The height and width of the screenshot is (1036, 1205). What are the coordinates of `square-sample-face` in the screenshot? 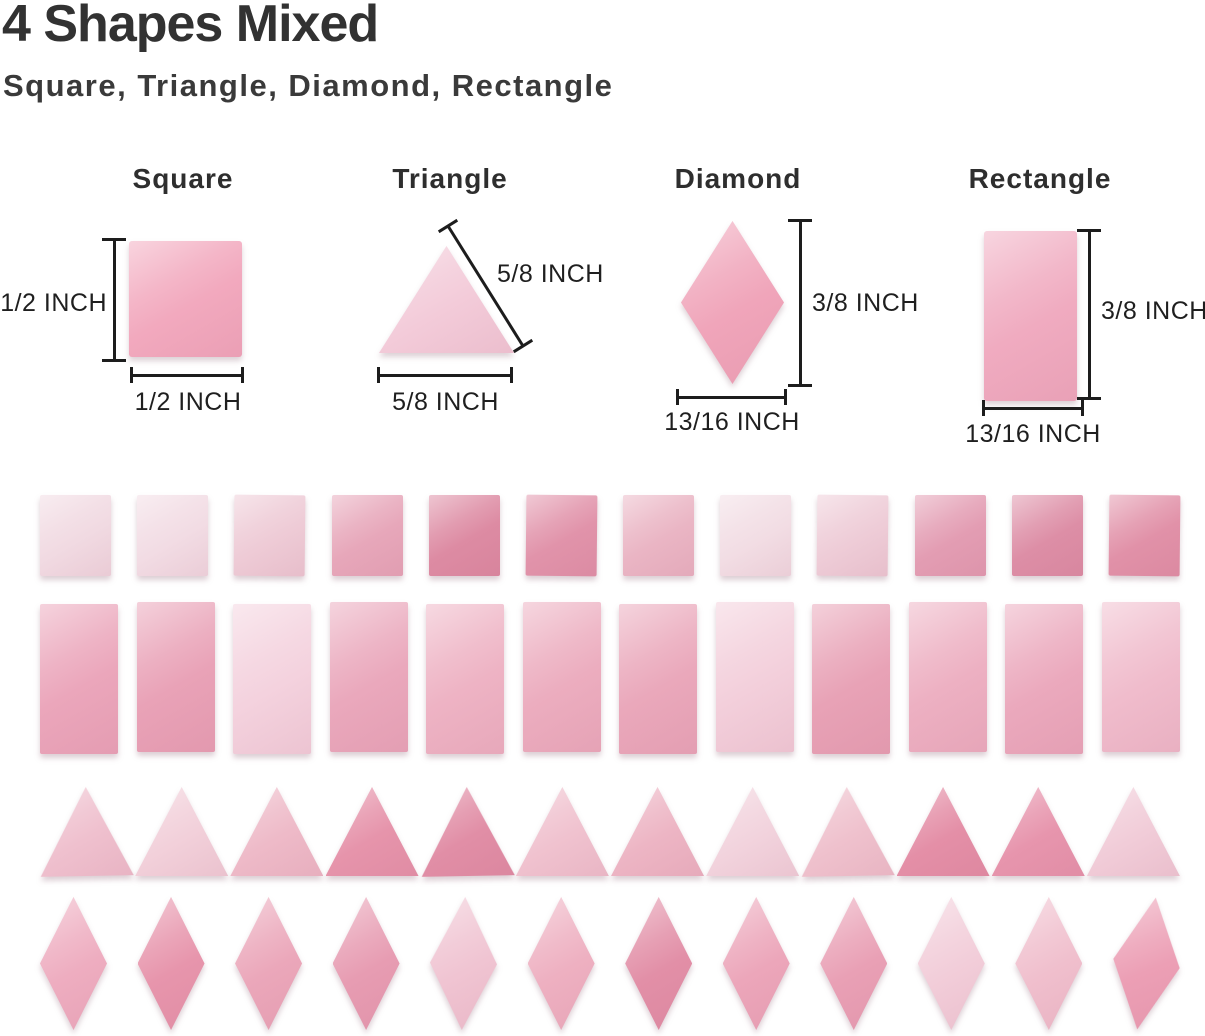 It's located at (185, 299).